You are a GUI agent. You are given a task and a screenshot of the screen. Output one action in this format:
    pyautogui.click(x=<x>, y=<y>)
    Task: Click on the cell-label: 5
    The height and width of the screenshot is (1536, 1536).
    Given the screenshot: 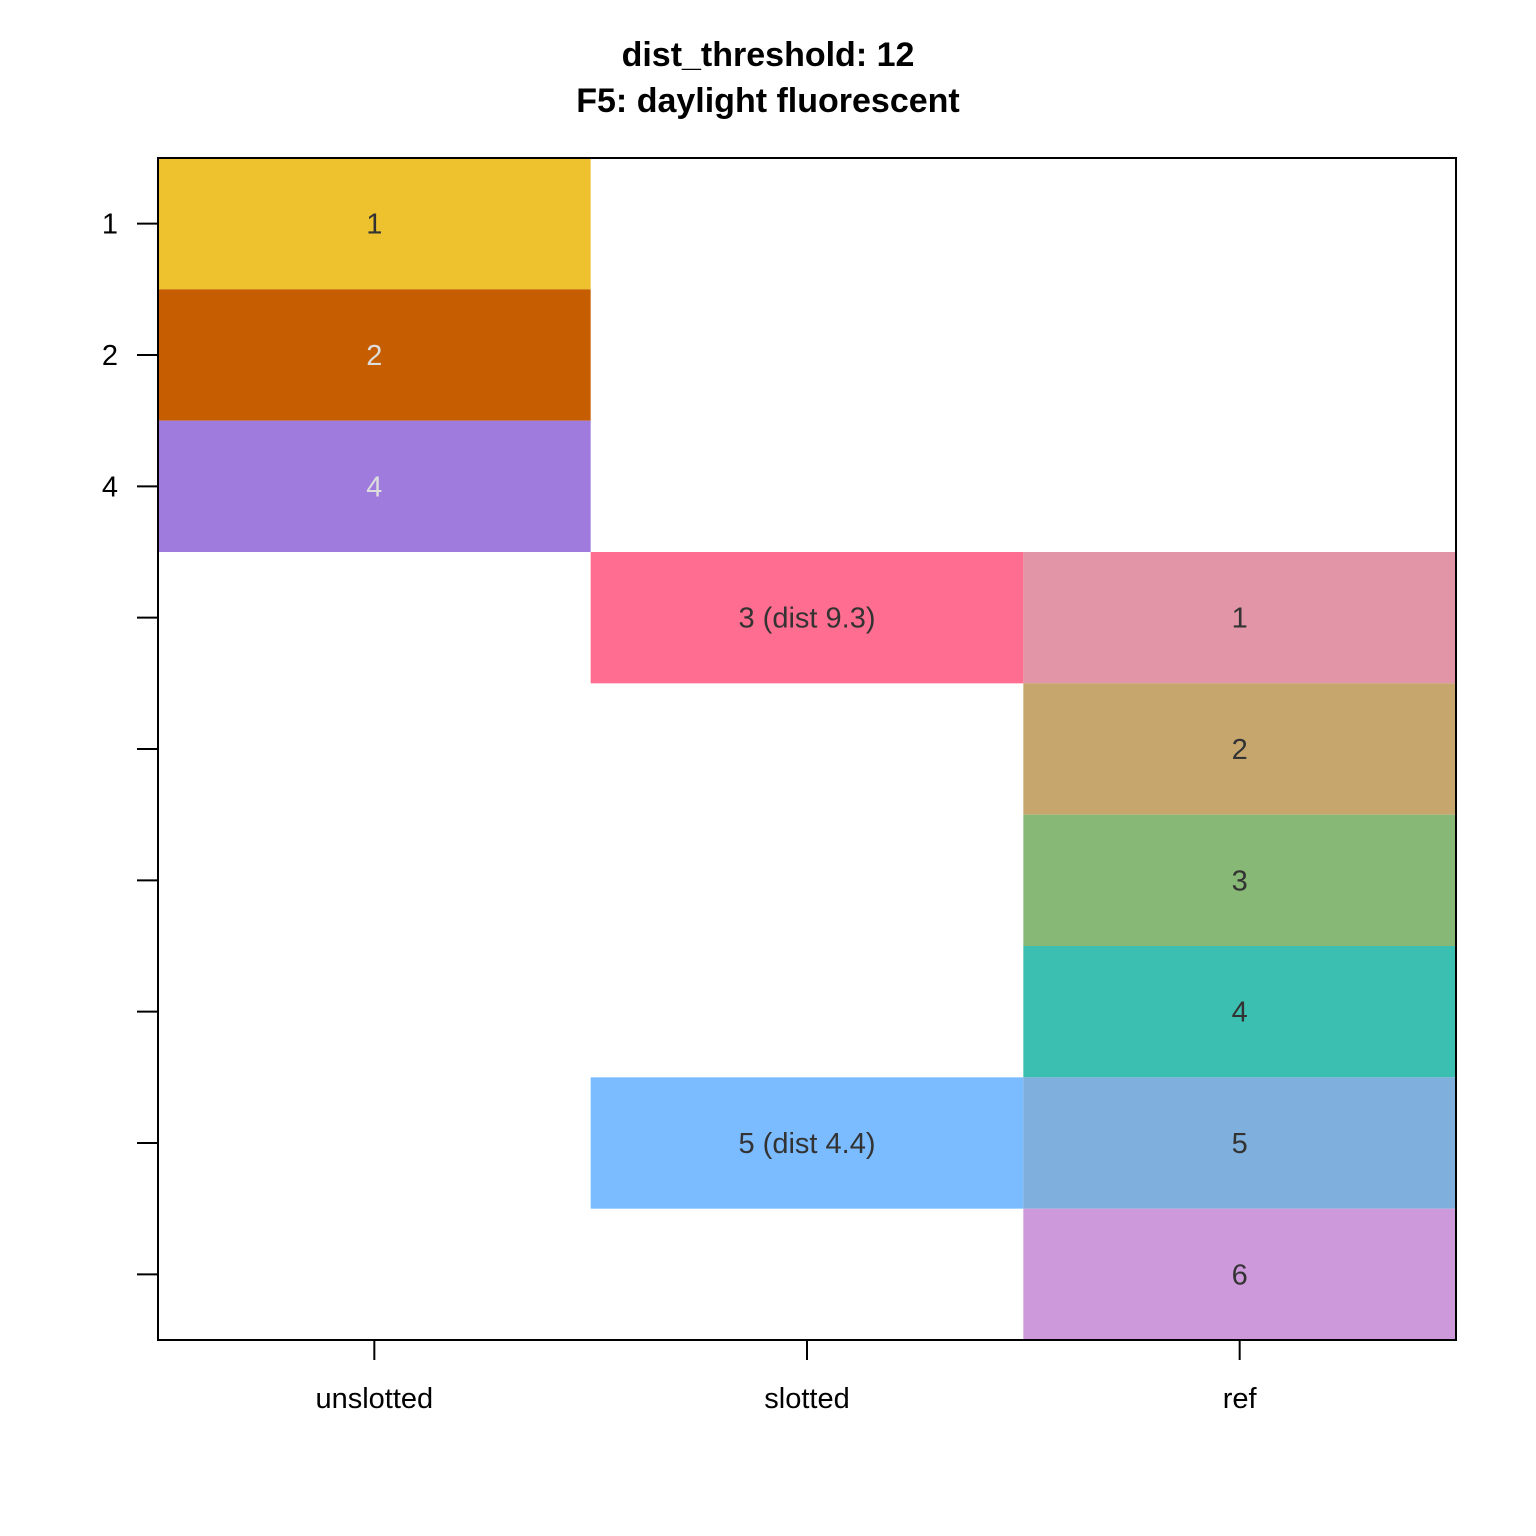 What is the action you would take?
    pyautogui.click(x=1240, y=1144)
    